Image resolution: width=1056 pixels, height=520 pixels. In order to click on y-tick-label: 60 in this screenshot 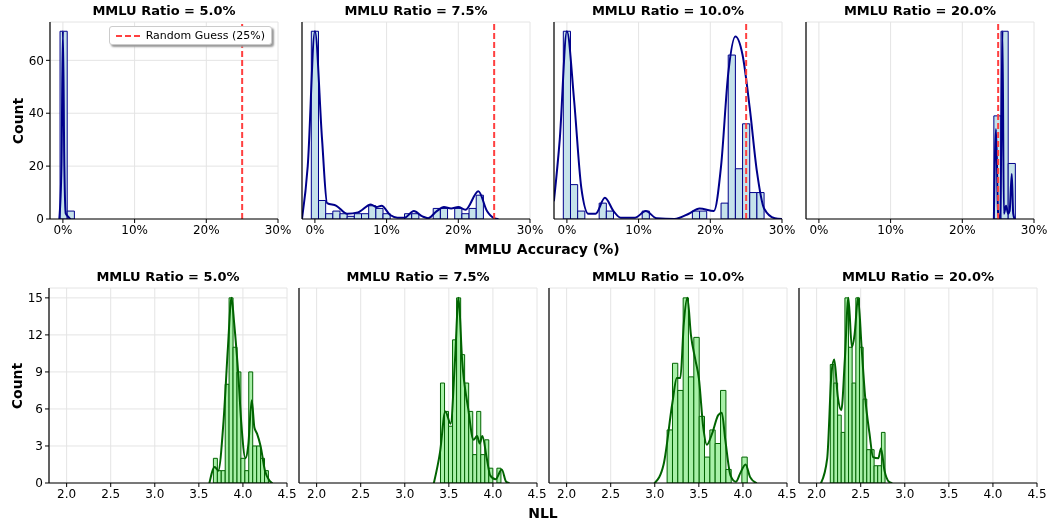, I will do `click(36, 60)`.